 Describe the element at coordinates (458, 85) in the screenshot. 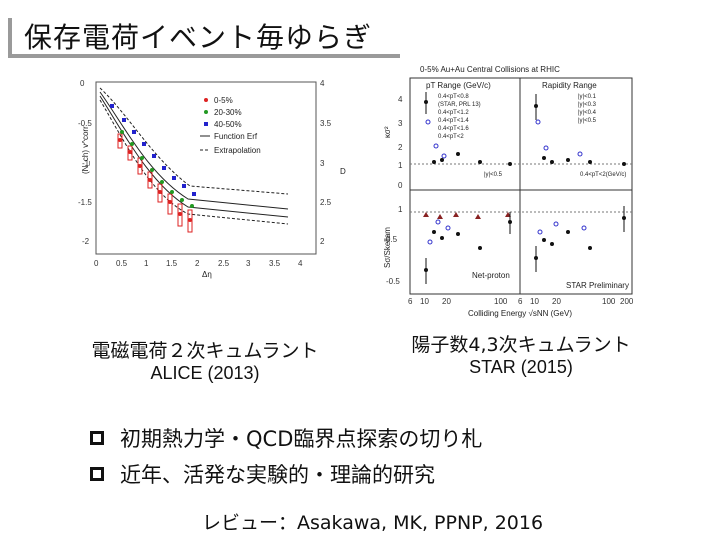

I see `star-legend-left-title: pT Range (GeV/c)` at that location.